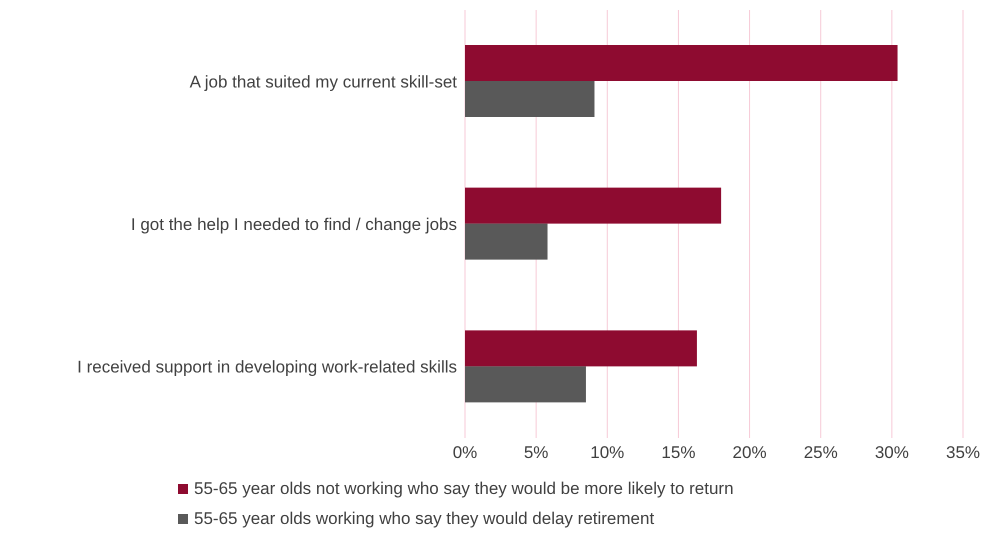 Image resolution: width=984 pixels, height=544 pixels. What do you see at coordinates (678, 452) in the screenshot?
I see `x-tick-label: 15%` at bounding box center [678, 452].